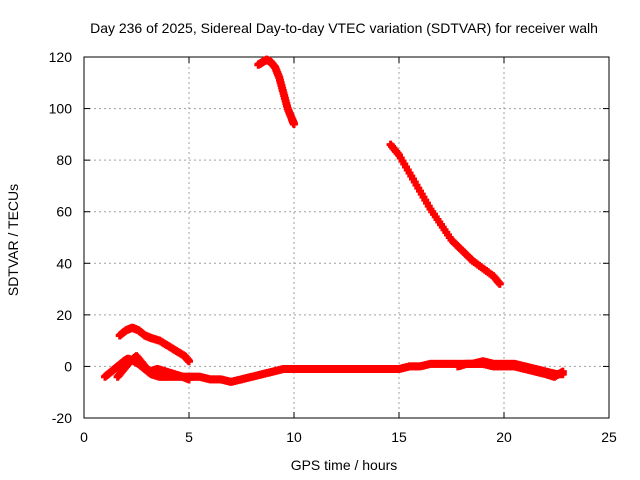  What do you see at coordinates (64, 212) in the screenshot?
I see `y-tick-label: 60` at bounding box center [64, 212].